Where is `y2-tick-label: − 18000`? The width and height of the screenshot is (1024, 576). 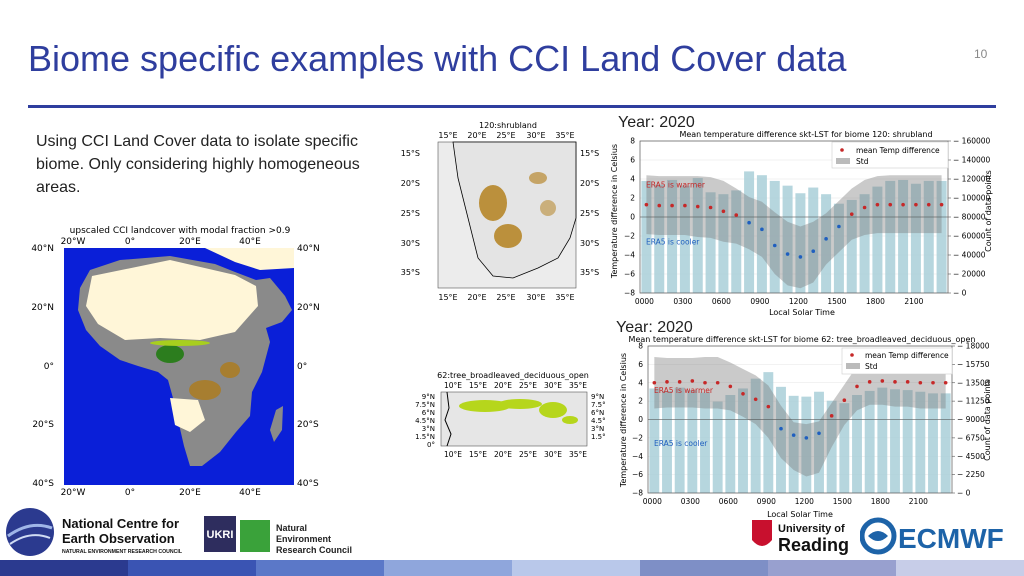 y2-tick-label: − 18000 is located at coordinates (973, 346).